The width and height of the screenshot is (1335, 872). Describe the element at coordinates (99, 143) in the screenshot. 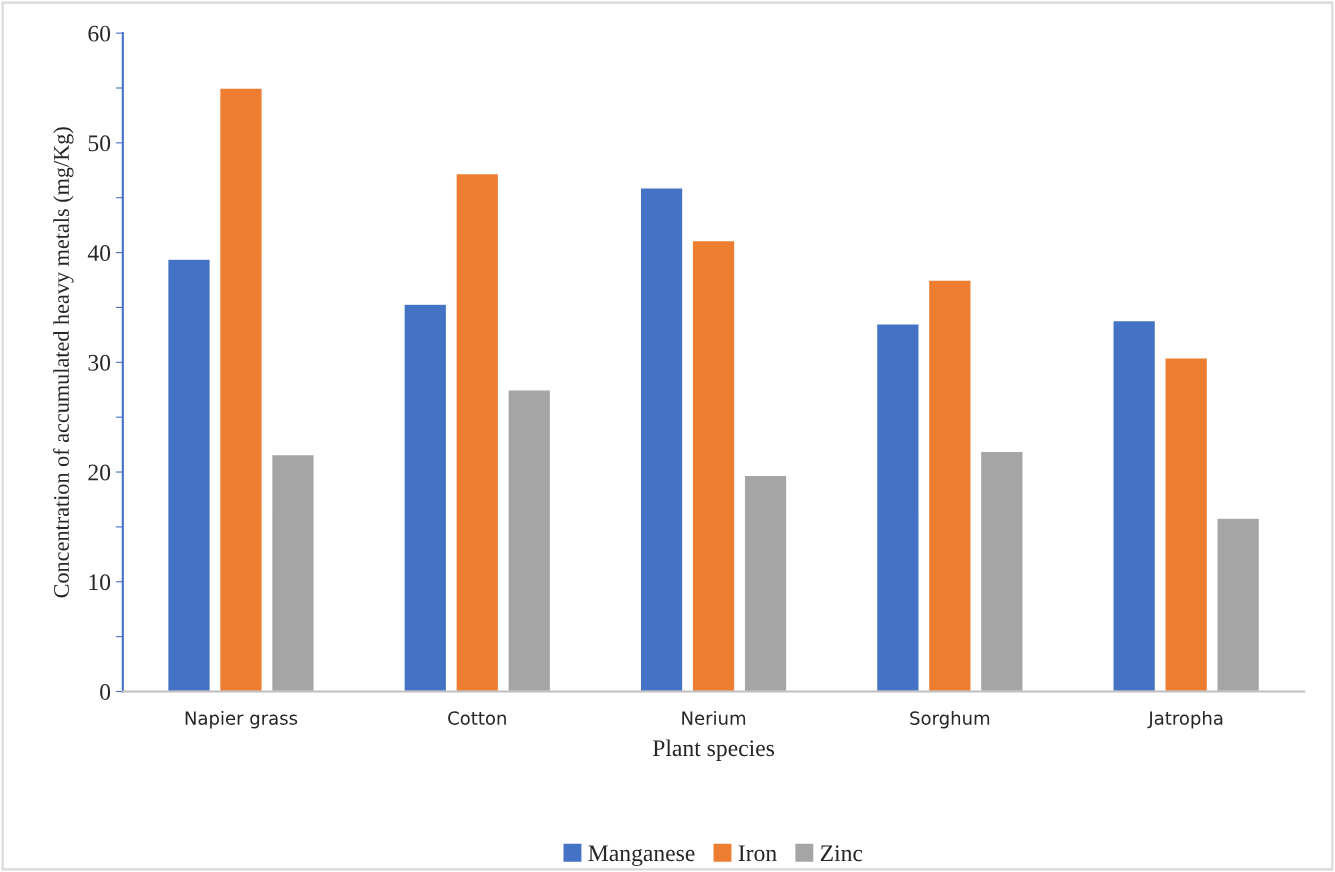

I see `y-tick-label: 50` at that location.